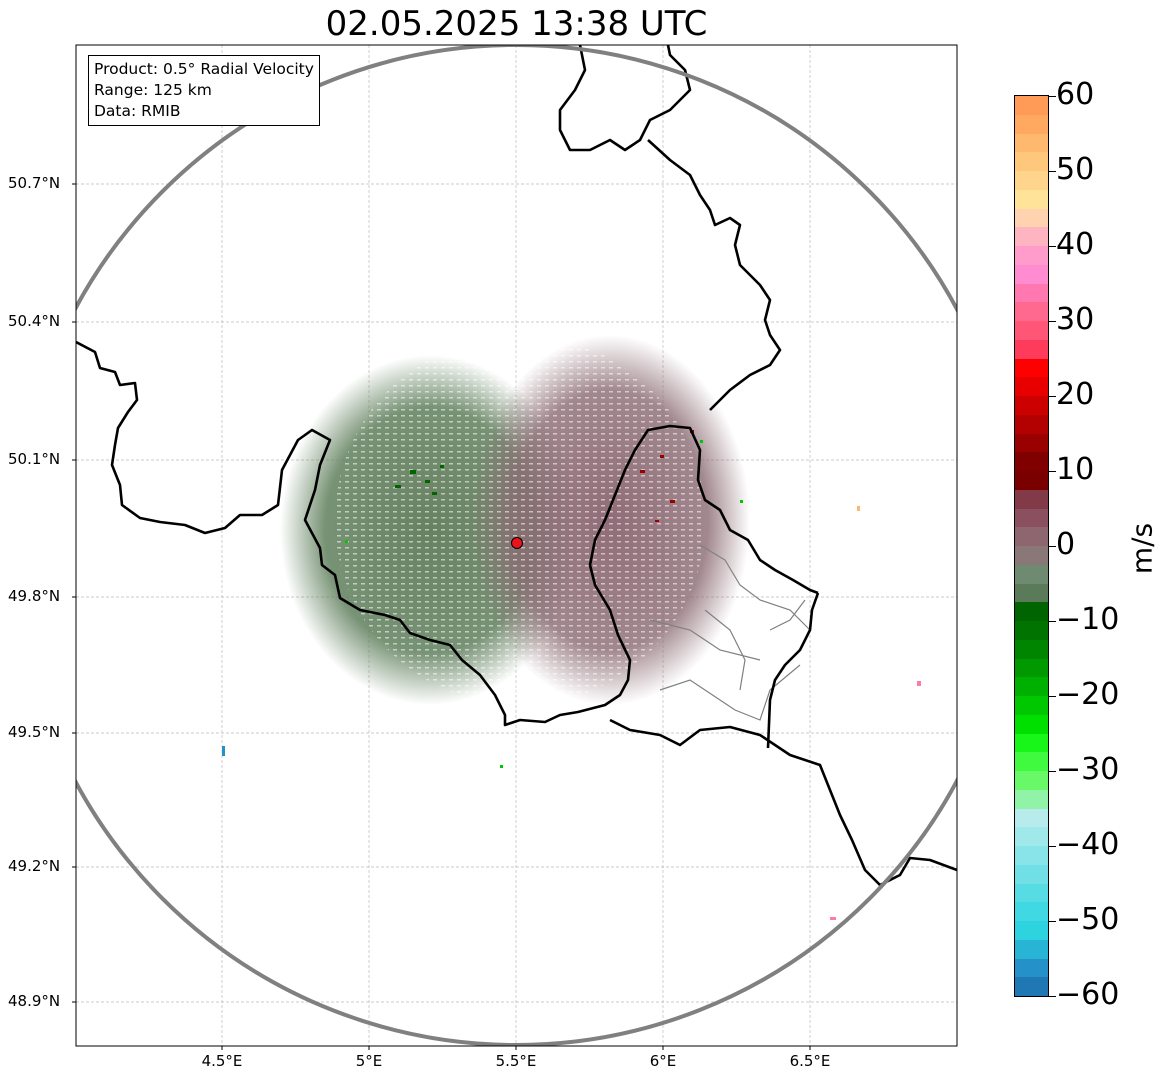 The width and height of the screenshot is (1171, 1081). I want to click on colorbar-tick-label: 40, so click(1075, 244).